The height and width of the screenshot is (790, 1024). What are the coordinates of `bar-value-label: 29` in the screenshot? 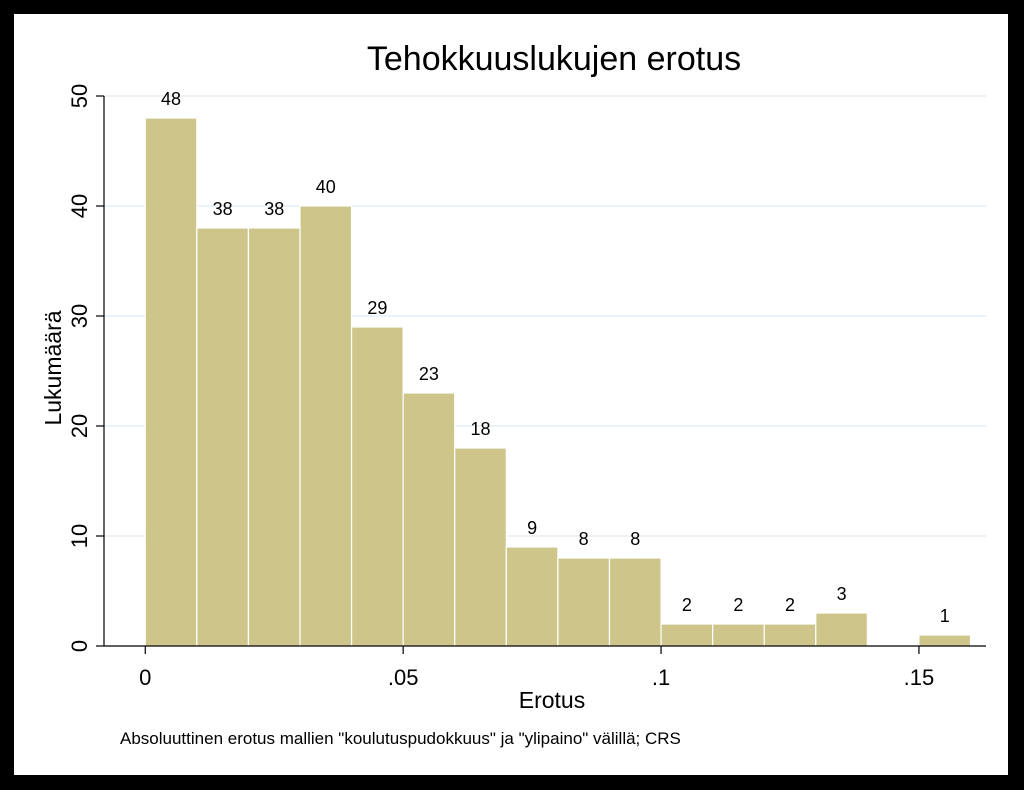 It's located at (377, 308).